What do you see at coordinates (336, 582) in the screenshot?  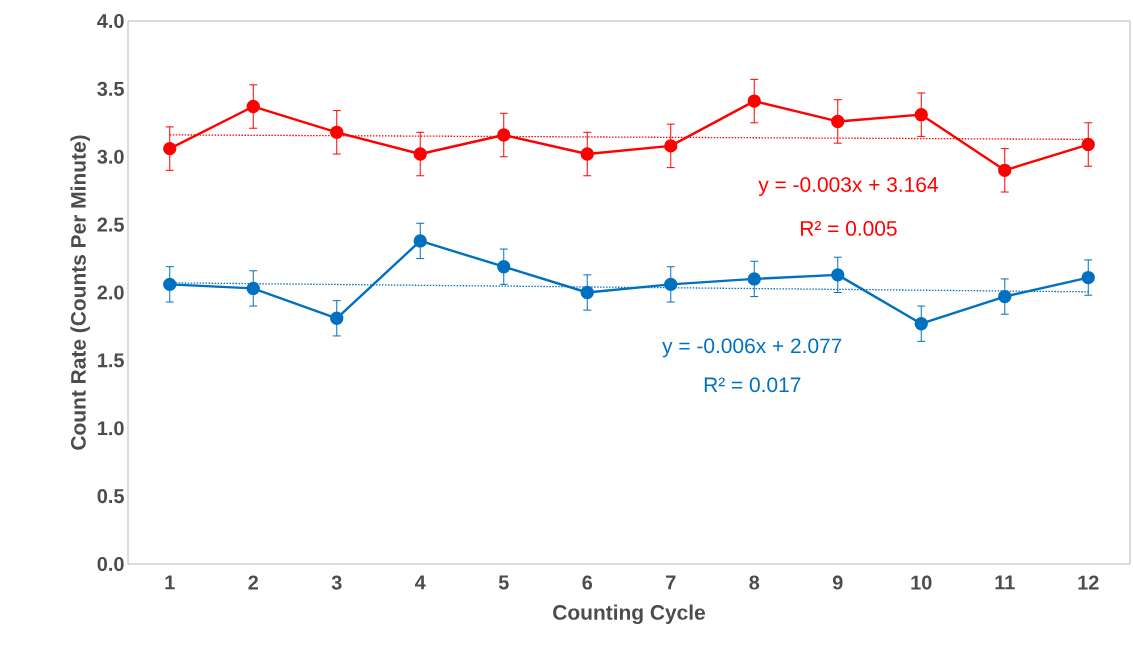 I see `x-tick-label: 3` at bounding box center [336, 582].